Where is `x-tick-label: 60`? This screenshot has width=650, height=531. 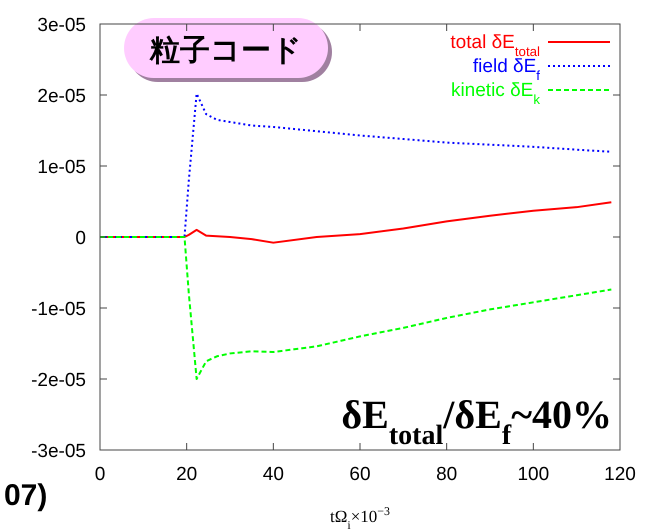
x-tick-label: 60 is located at coordinates (360, 474).